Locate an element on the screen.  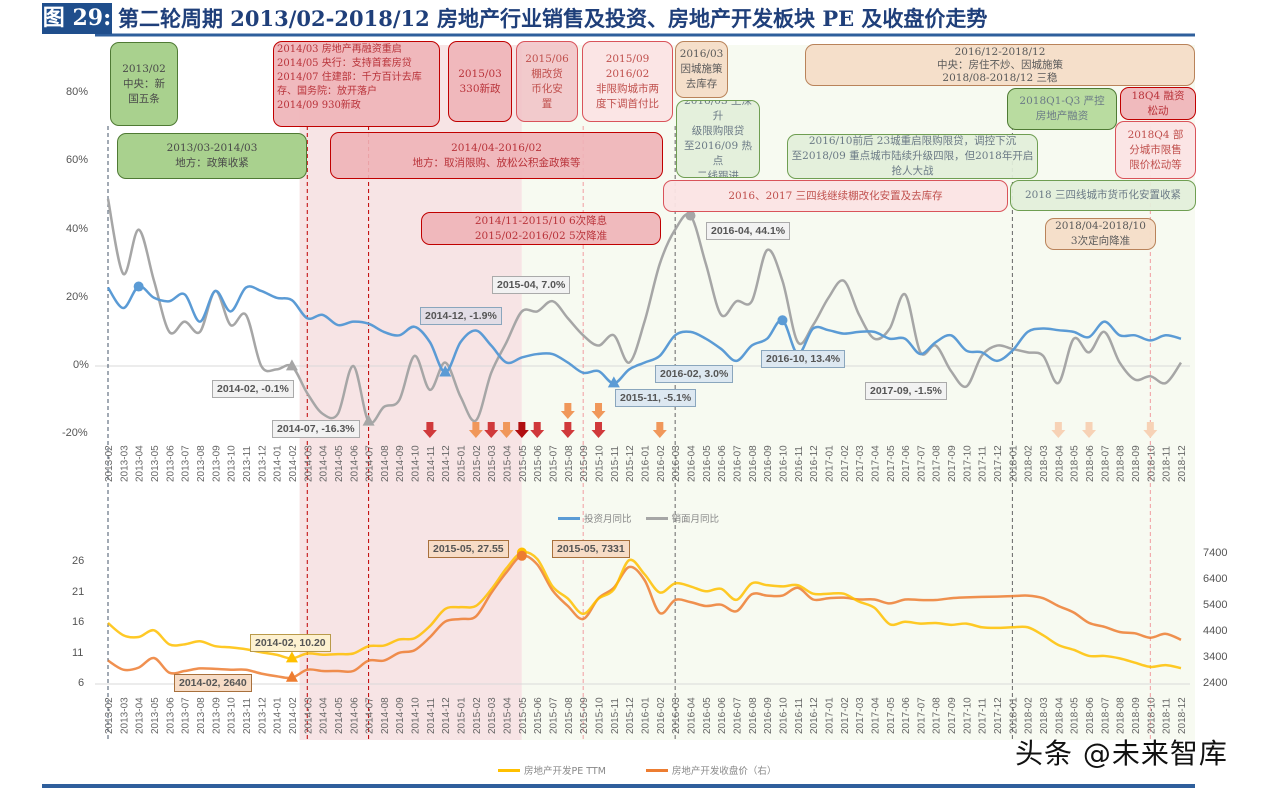
x-tick-upper: 2014-11 is located at coordinates (431, 464).